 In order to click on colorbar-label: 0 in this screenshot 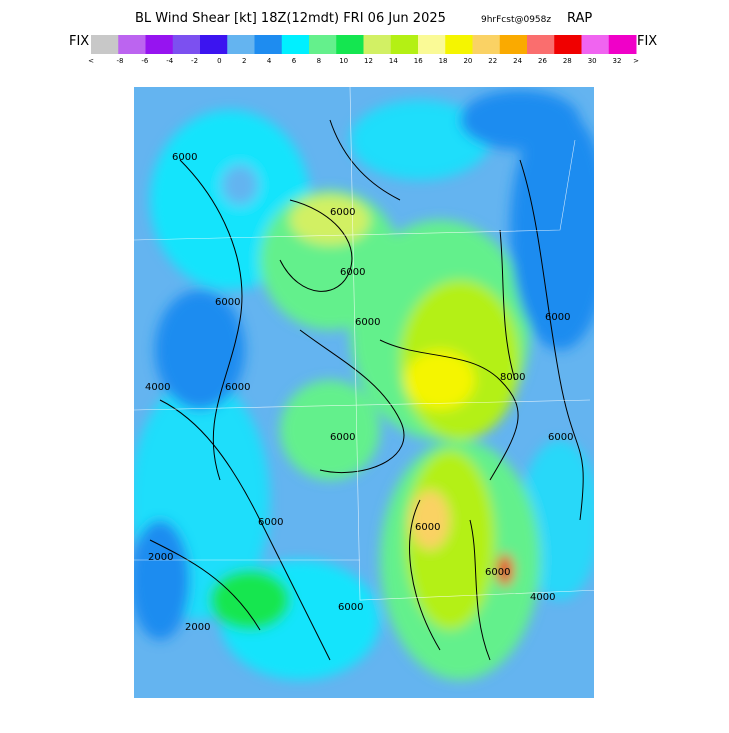, I will do `click(219, 61)`.